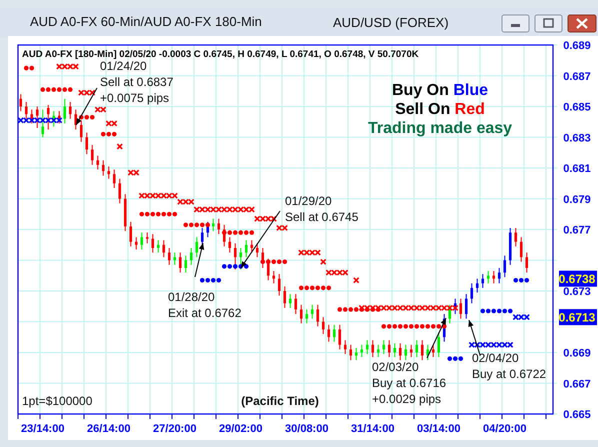 The image size is (598, 447). I want to click on annotation: 01/29/20 Sell at 0.6745, so click(322, 209).